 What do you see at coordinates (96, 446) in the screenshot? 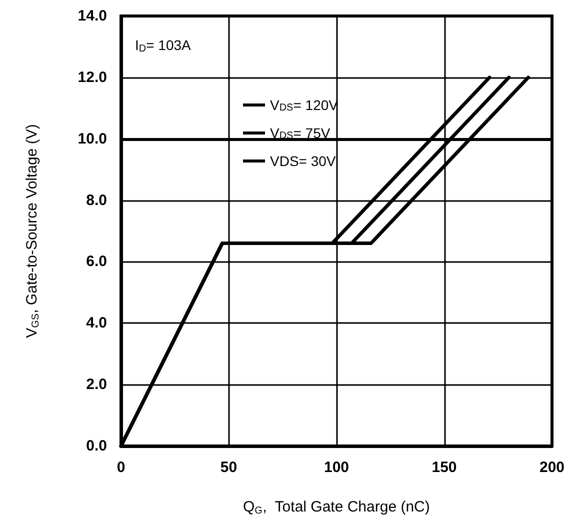
I see `y-tick-label: 0.0` at bounding box center [96, 446].